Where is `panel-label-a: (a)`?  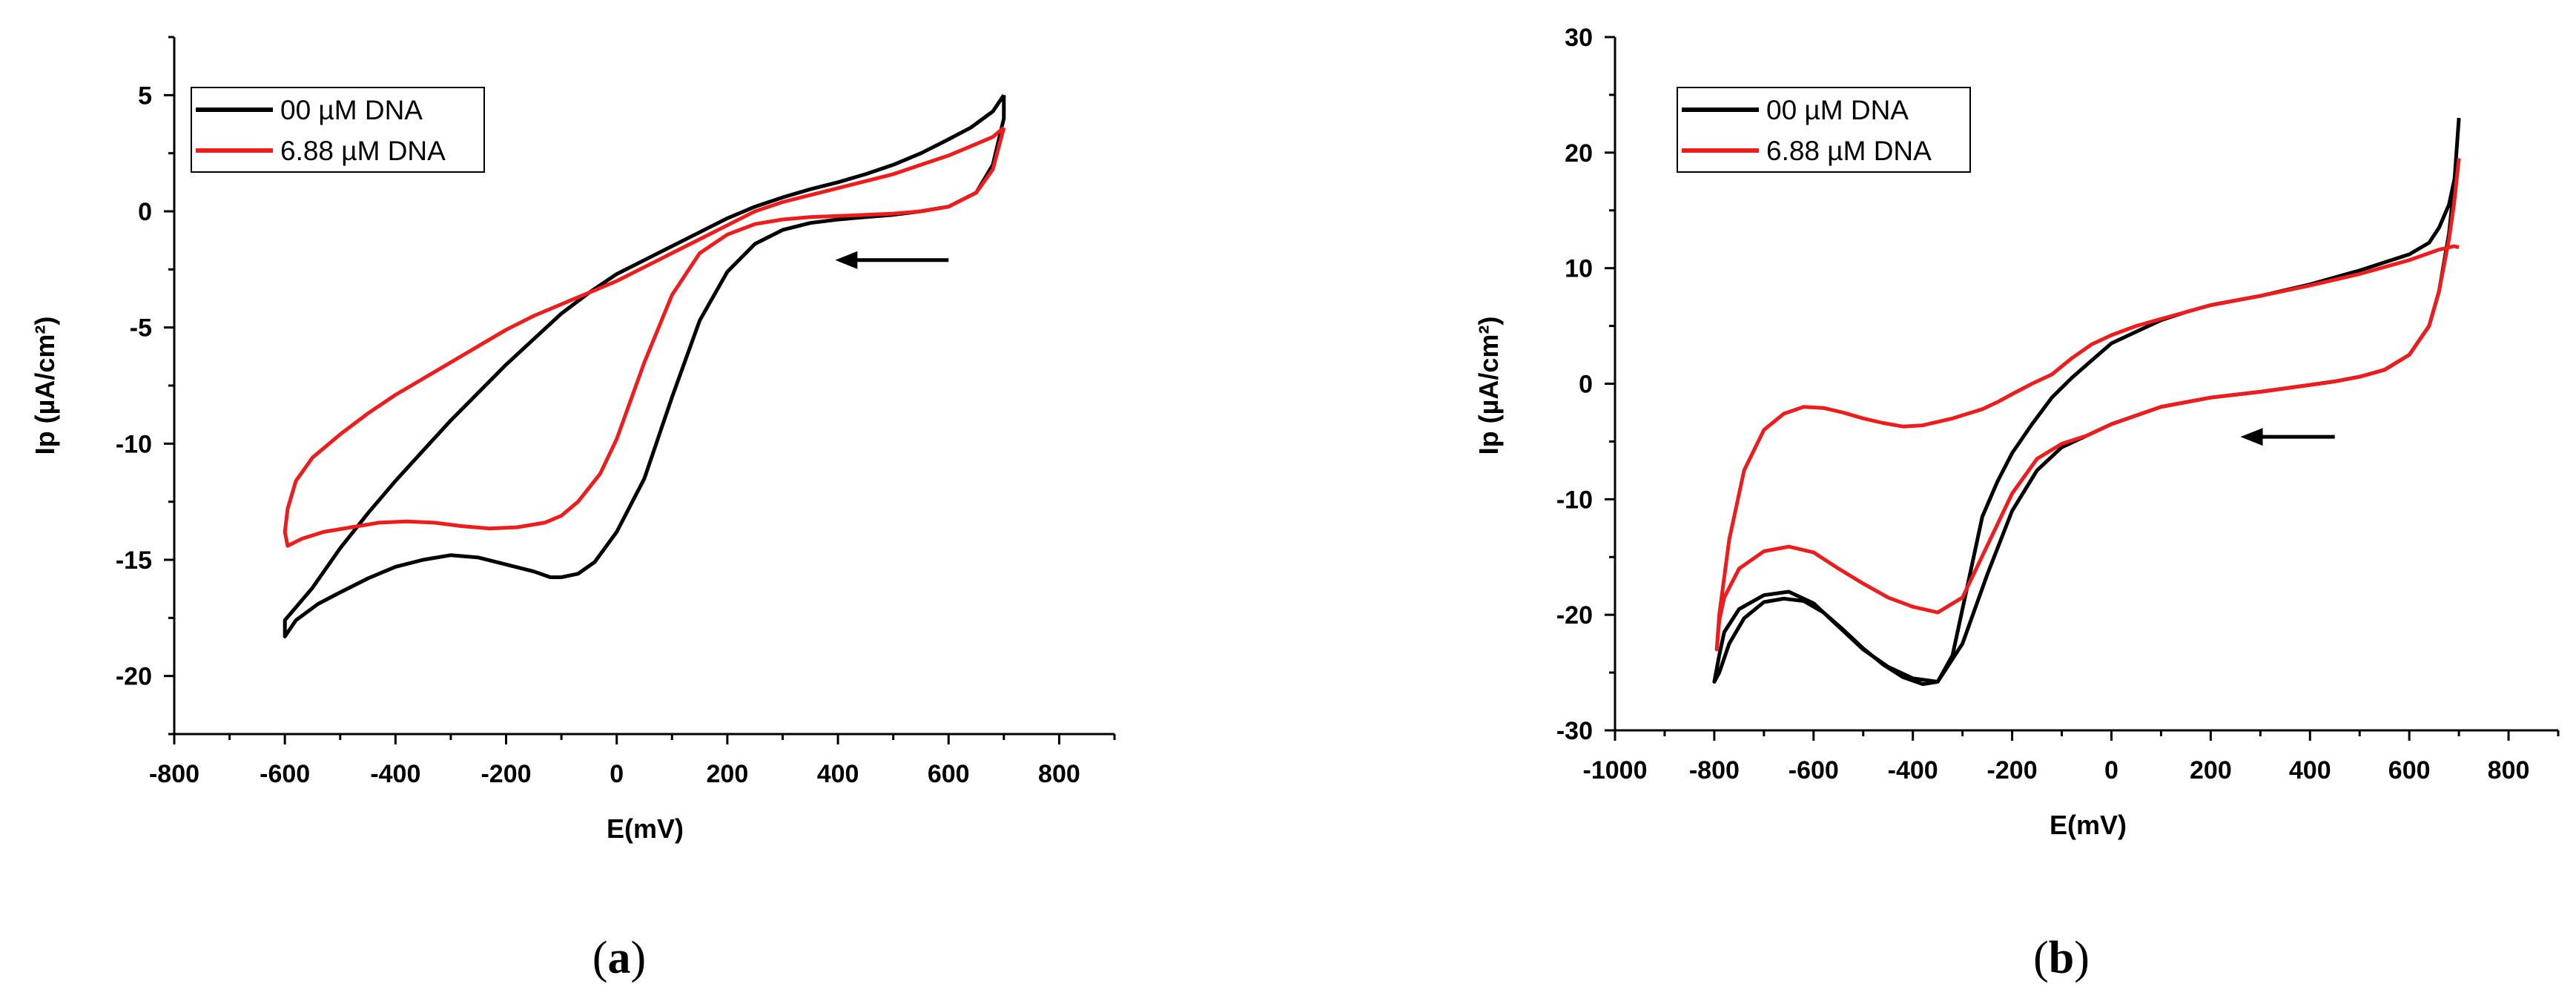
panel-label-a: (a) is located at coordinates (619, 958).